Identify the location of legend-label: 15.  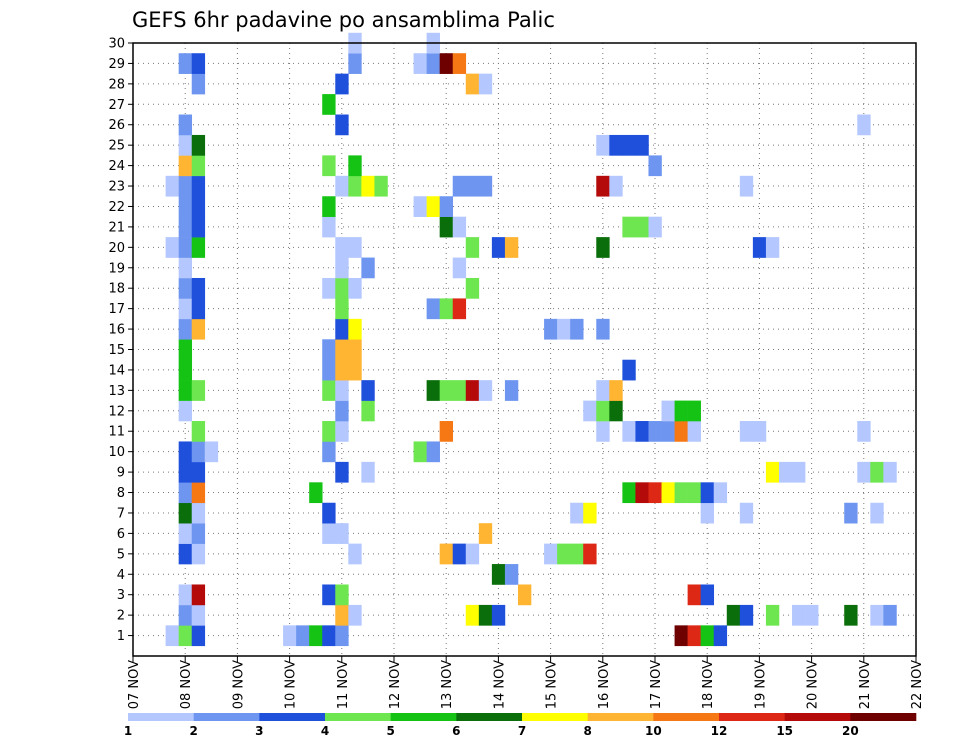
(784, 731).